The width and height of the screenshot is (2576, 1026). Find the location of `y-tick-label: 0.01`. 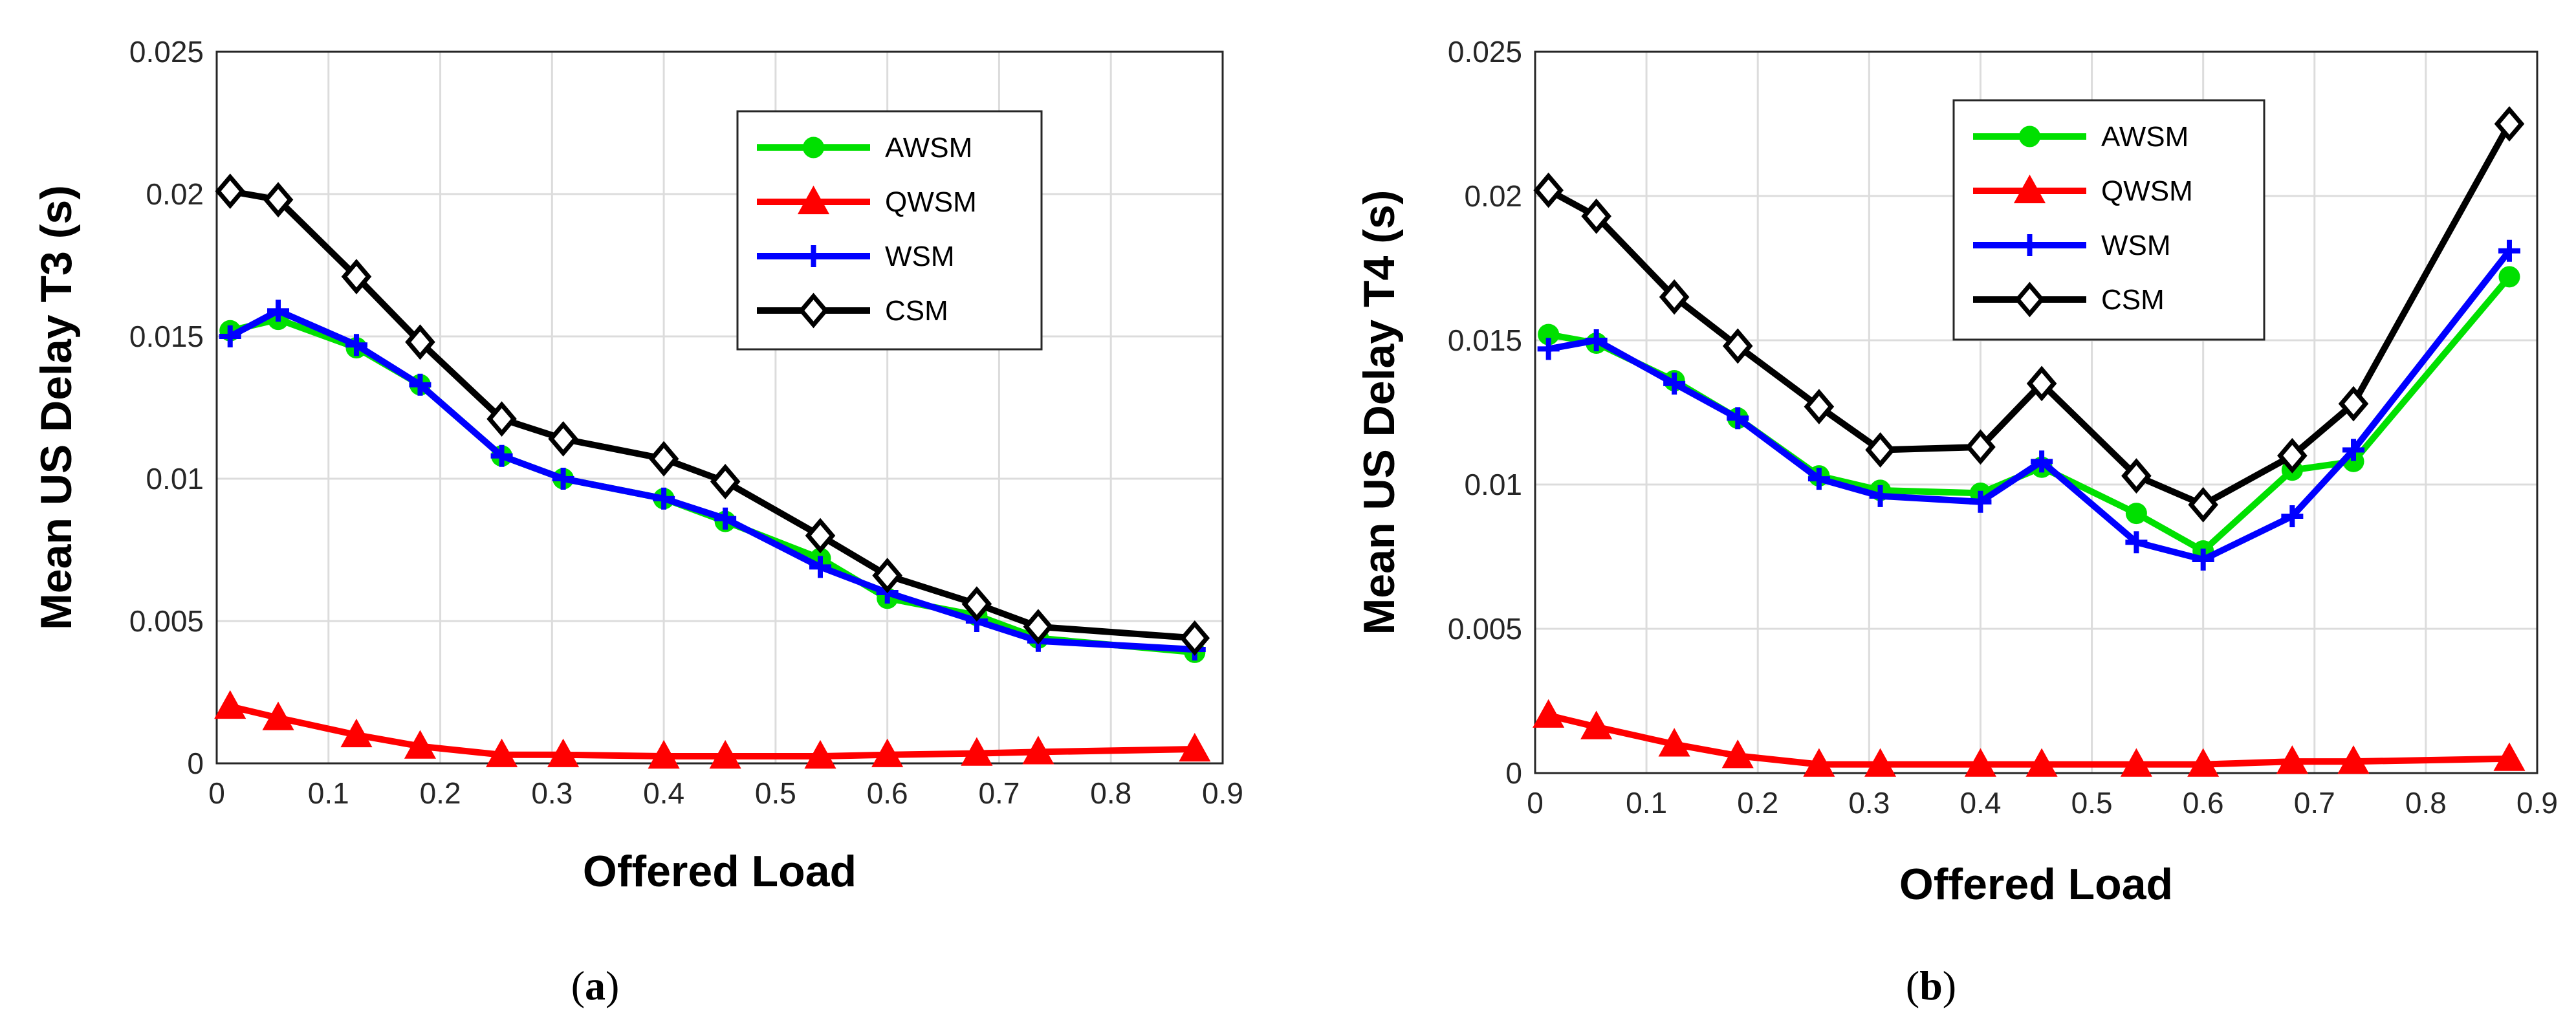

y-tick-label: 0.01 is located at coordinates (1493, 485).